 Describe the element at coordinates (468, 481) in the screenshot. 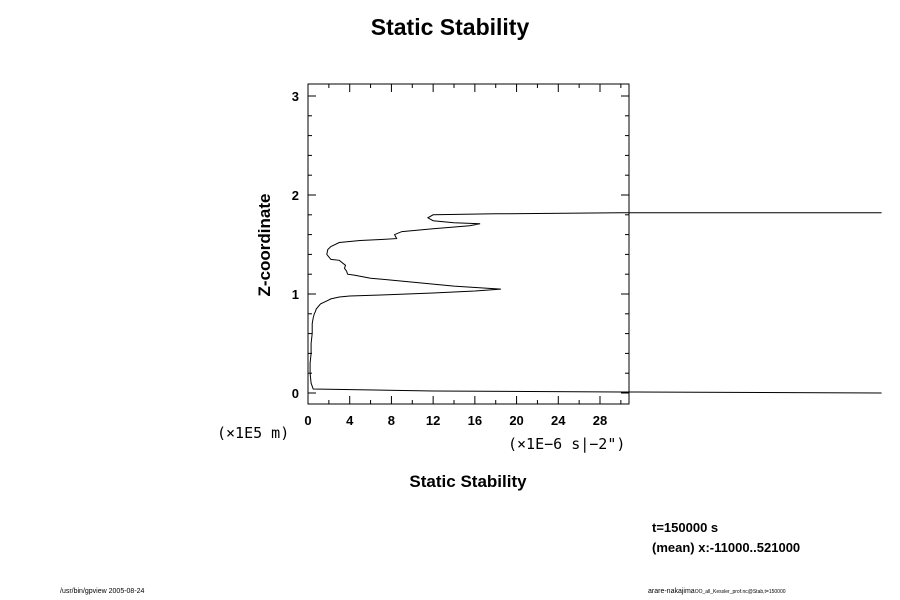

I see `x-axis-label: Static Stability` at that location.